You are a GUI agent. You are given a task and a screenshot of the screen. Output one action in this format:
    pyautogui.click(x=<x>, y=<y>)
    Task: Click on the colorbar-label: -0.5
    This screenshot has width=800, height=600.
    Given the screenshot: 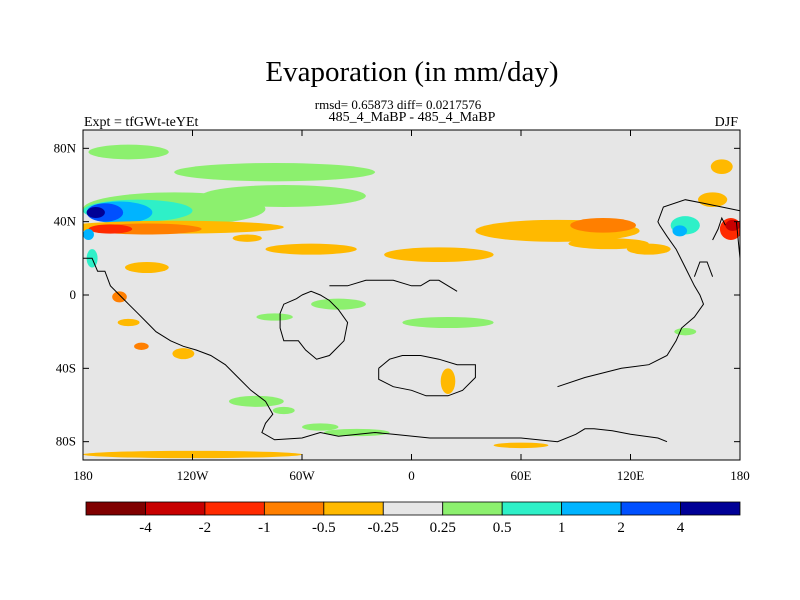 What is the action you would take?
    pyautogui.click(x=324, y=528)
    